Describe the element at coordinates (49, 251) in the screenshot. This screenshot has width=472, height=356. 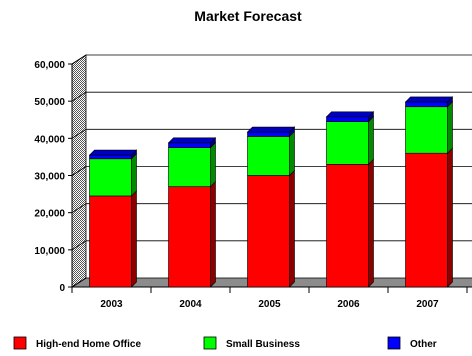
I see `y-tick-label: 10,000` at that location.